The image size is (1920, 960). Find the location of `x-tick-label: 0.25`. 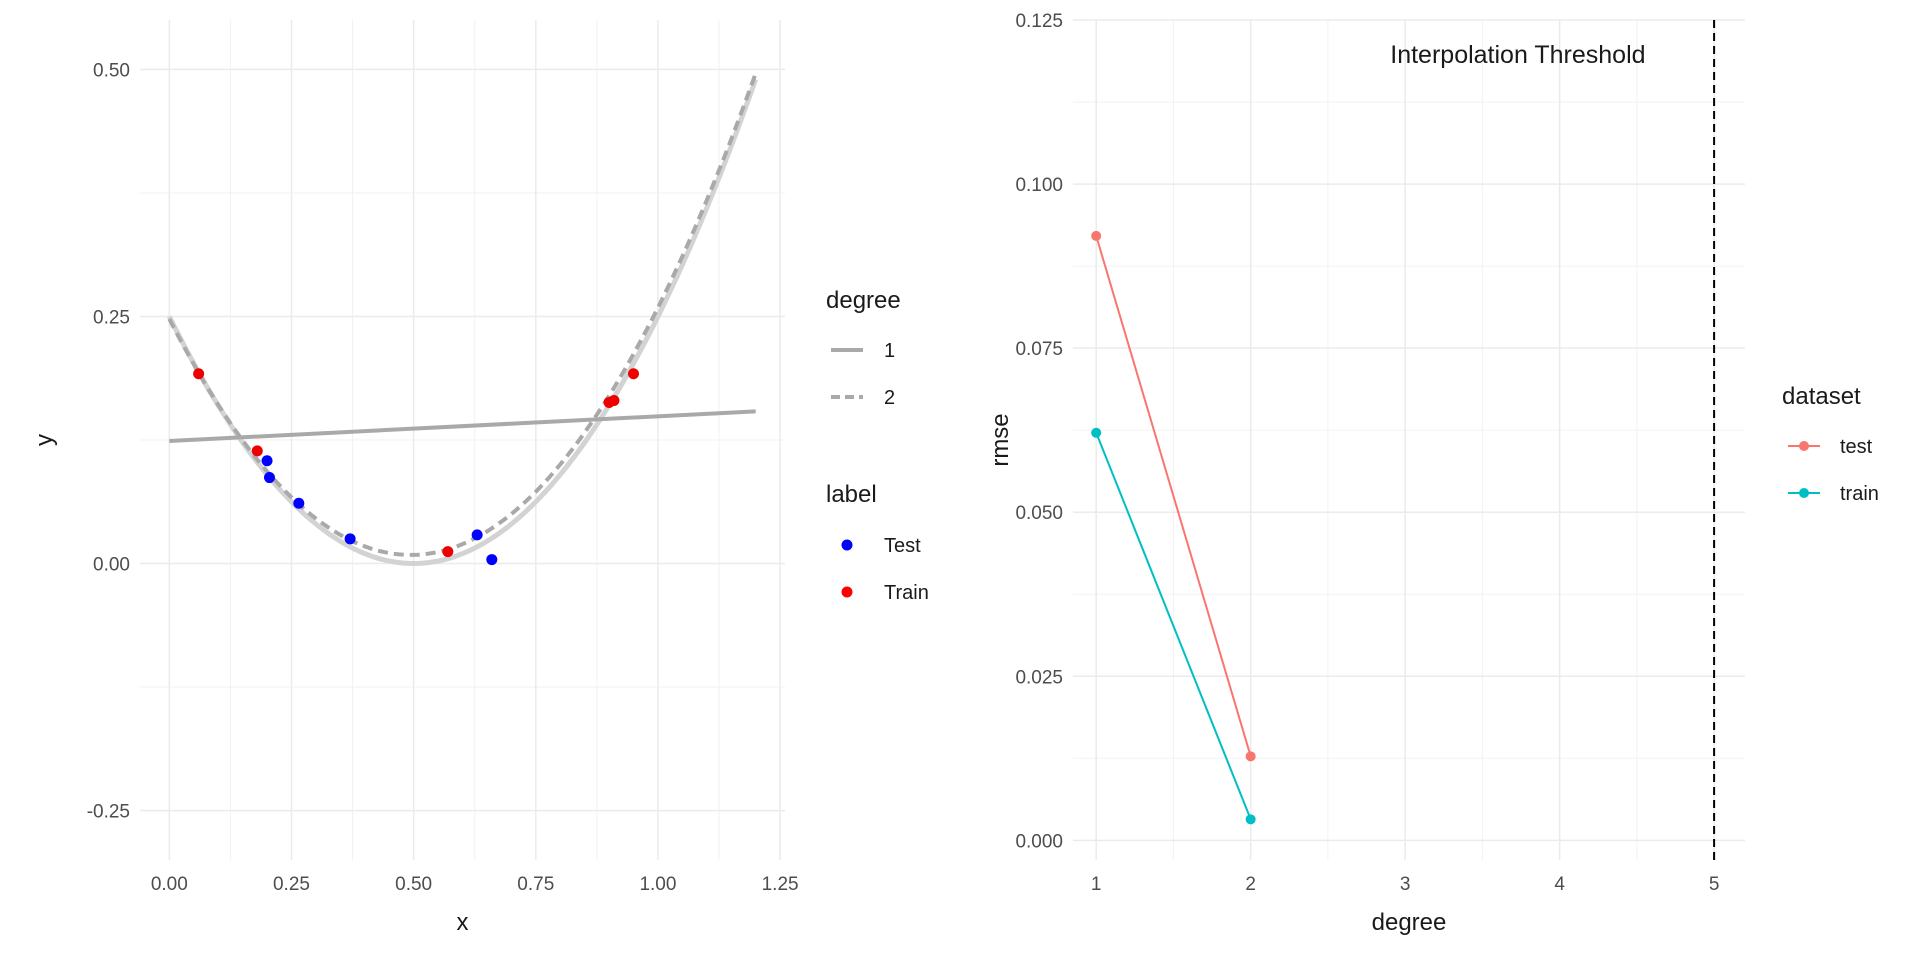

x-tick-label: 0.25 is located at coordinates (291, 884).